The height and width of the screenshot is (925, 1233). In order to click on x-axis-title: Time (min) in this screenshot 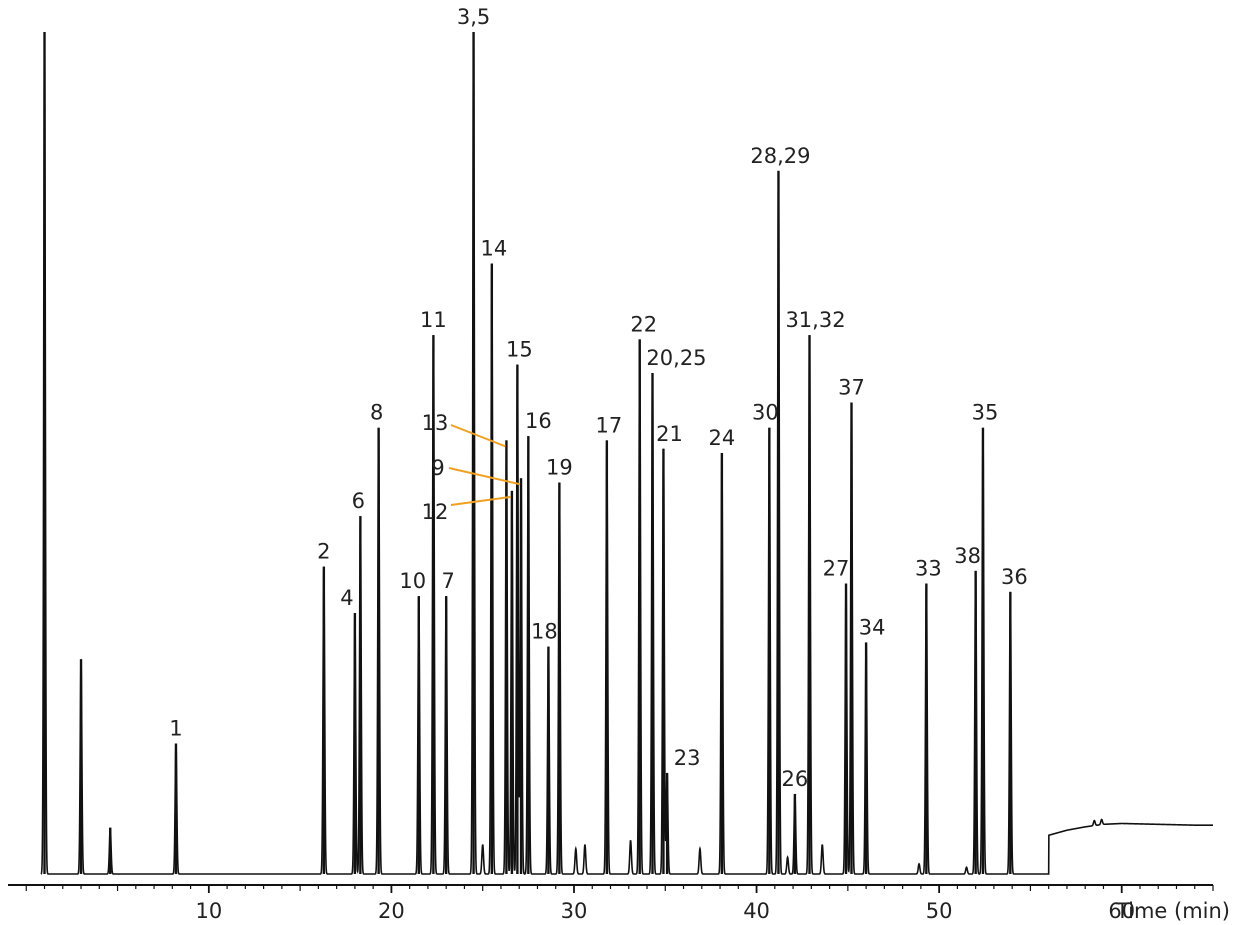, I will do `click(1172, 911)`.